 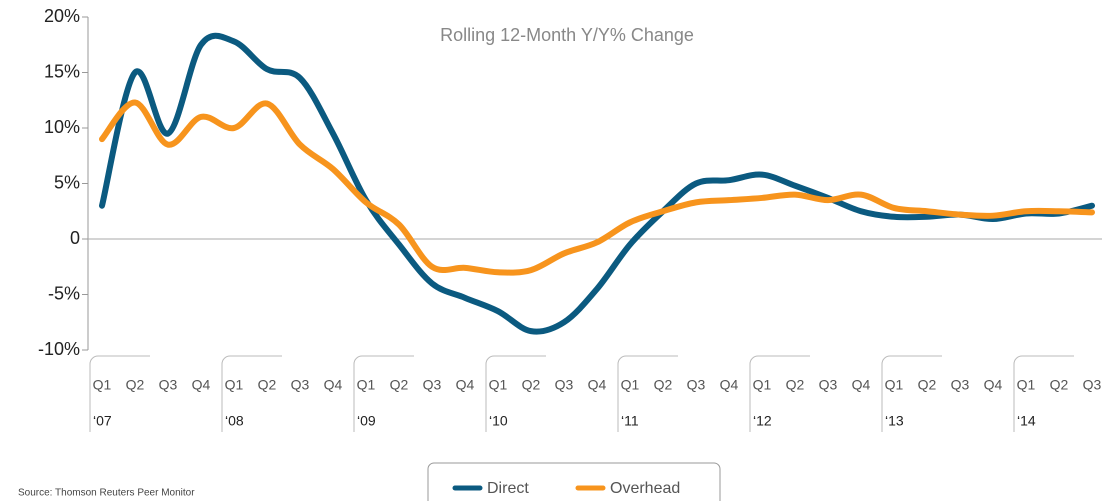 I want to click on legend-label: Overhead, so click(x=645, y=488).